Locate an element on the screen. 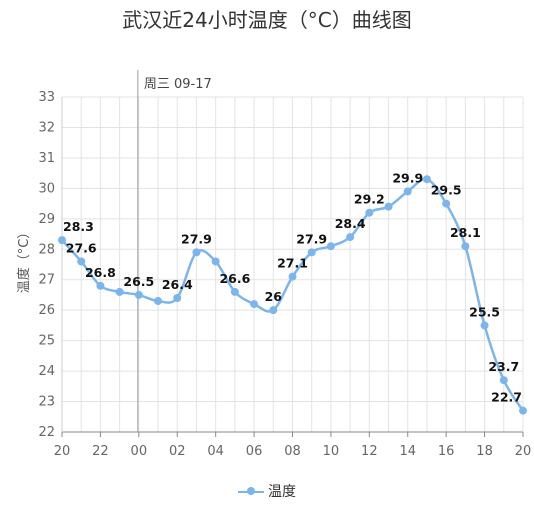 This screenshot has height=509, width=534. y-tick-label: 22 is located at coordinates (46, 432).